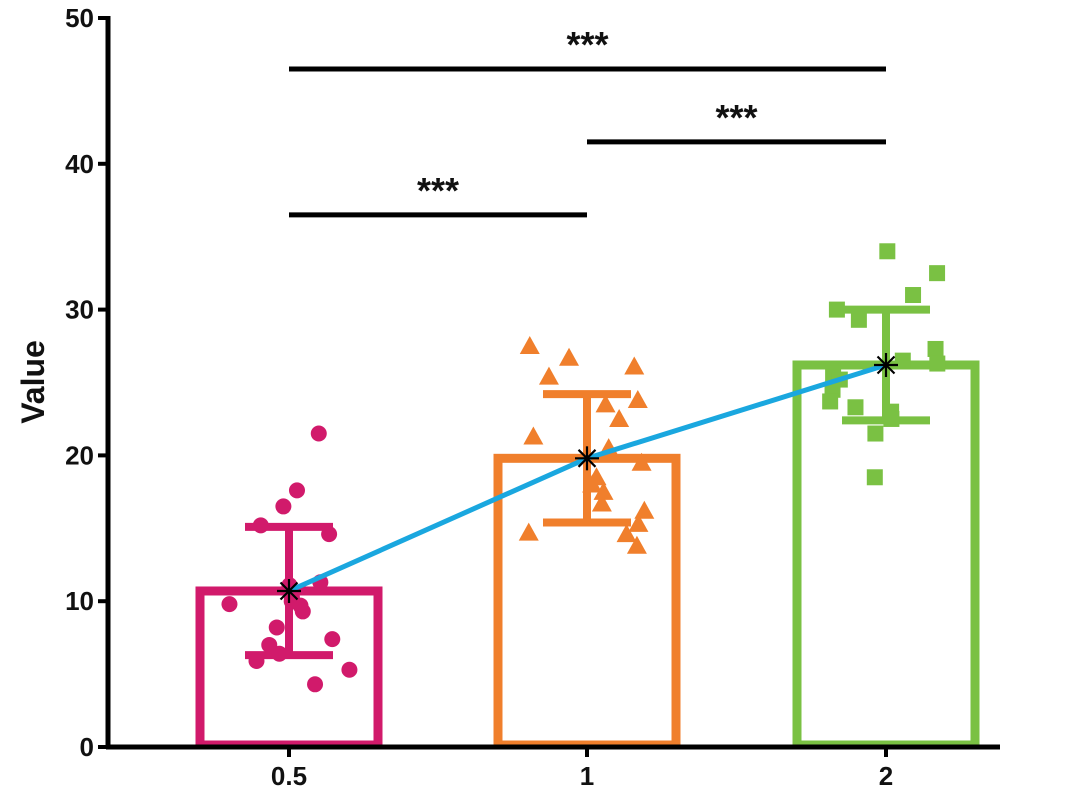 Image resolution: width=1080 pixels, height=807 pixels. Describe the element at coordinates (79, 164) in the screenshot. I see `y-tick-label: 40` at that location.